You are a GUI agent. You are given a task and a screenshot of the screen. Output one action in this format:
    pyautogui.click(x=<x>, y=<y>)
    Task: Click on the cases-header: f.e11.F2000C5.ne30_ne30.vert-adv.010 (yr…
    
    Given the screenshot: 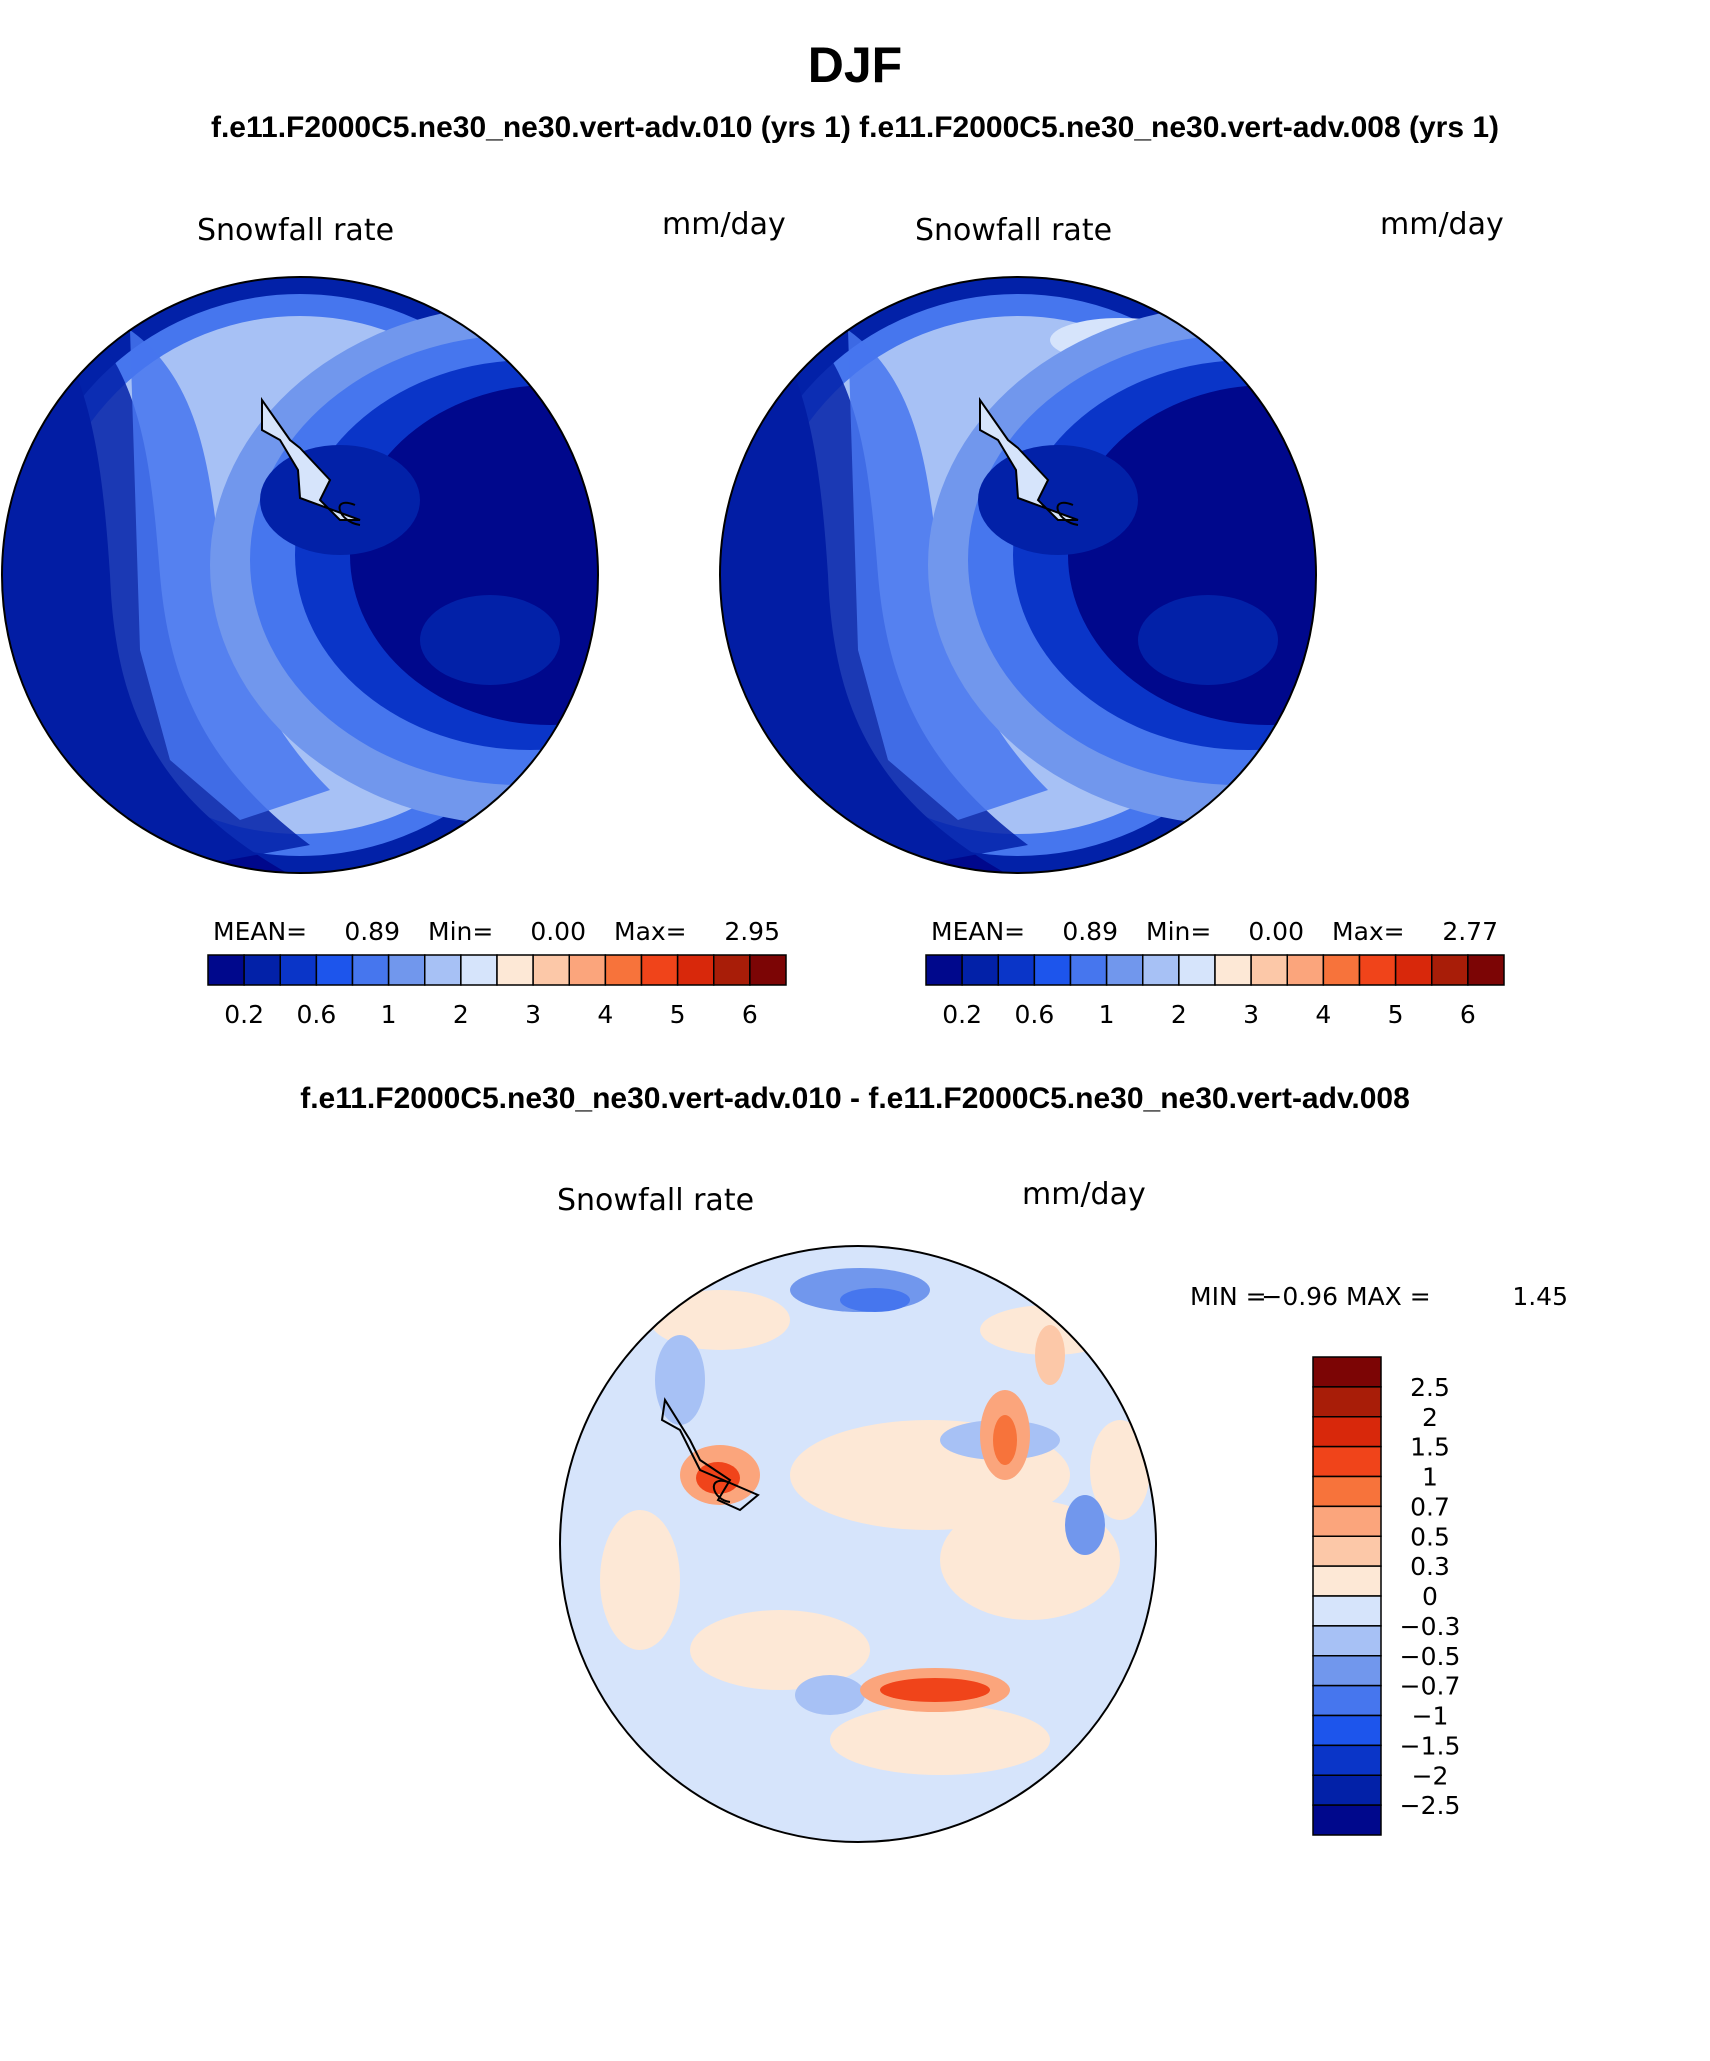 What is the action you would take?
    pyautogui.click(x=855, y=127)
    